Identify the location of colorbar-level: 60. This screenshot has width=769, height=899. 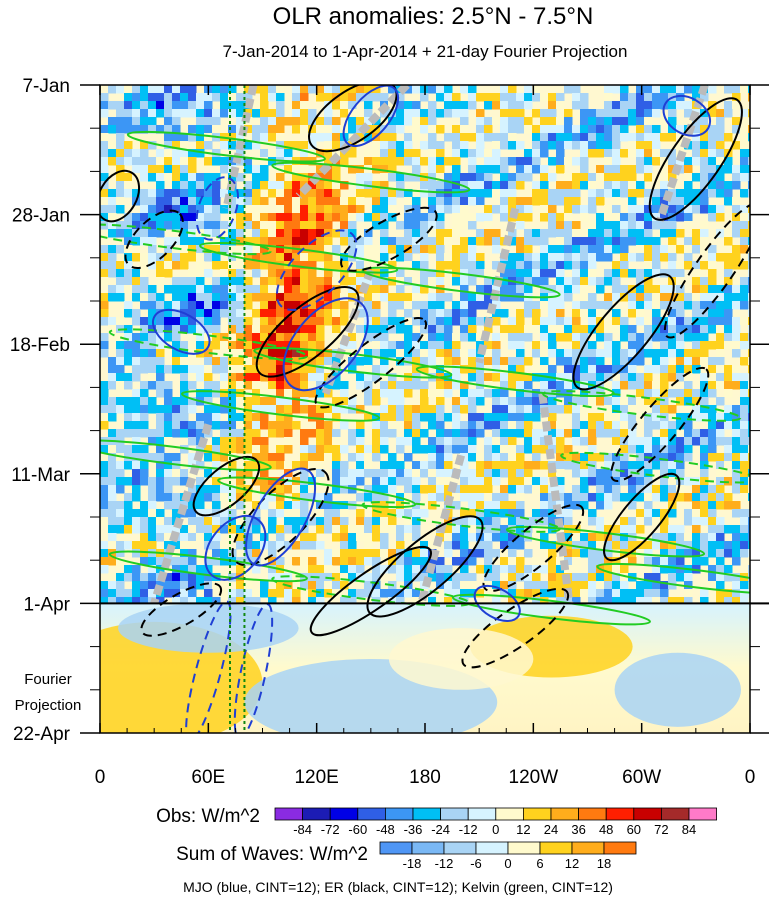
(634, 829).